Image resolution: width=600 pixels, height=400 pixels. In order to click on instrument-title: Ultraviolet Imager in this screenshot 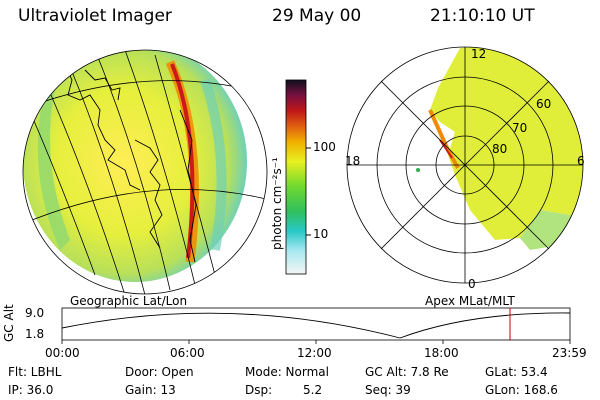, I will do `click(95, 16)`.